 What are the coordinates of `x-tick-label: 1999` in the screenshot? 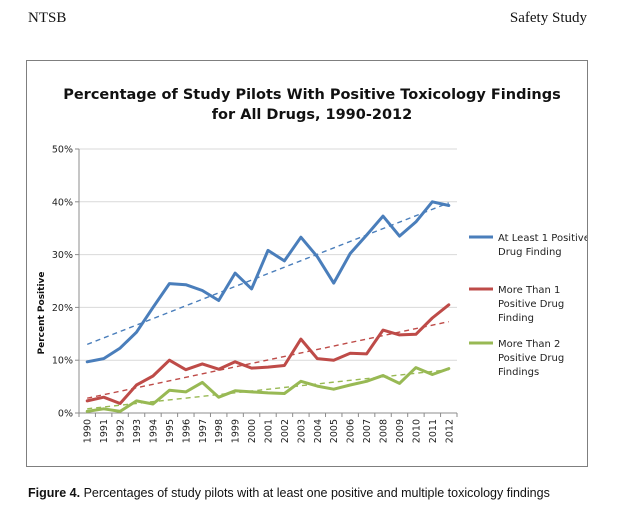 It's located at (236, 431).